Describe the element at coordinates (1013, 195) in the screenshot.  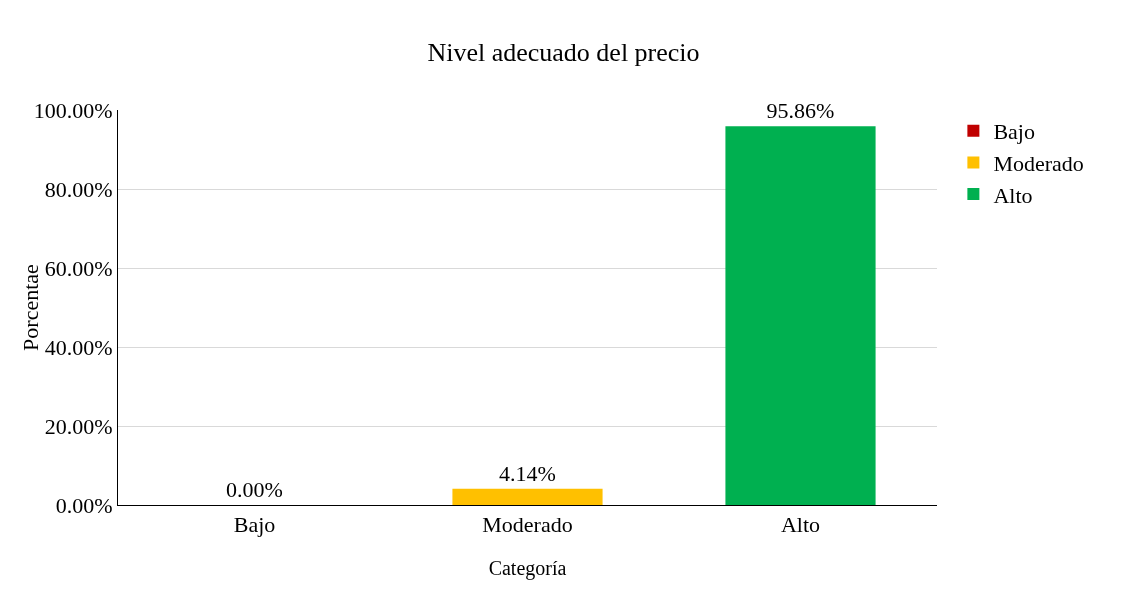
I see `legend-label: Alto` at that location.